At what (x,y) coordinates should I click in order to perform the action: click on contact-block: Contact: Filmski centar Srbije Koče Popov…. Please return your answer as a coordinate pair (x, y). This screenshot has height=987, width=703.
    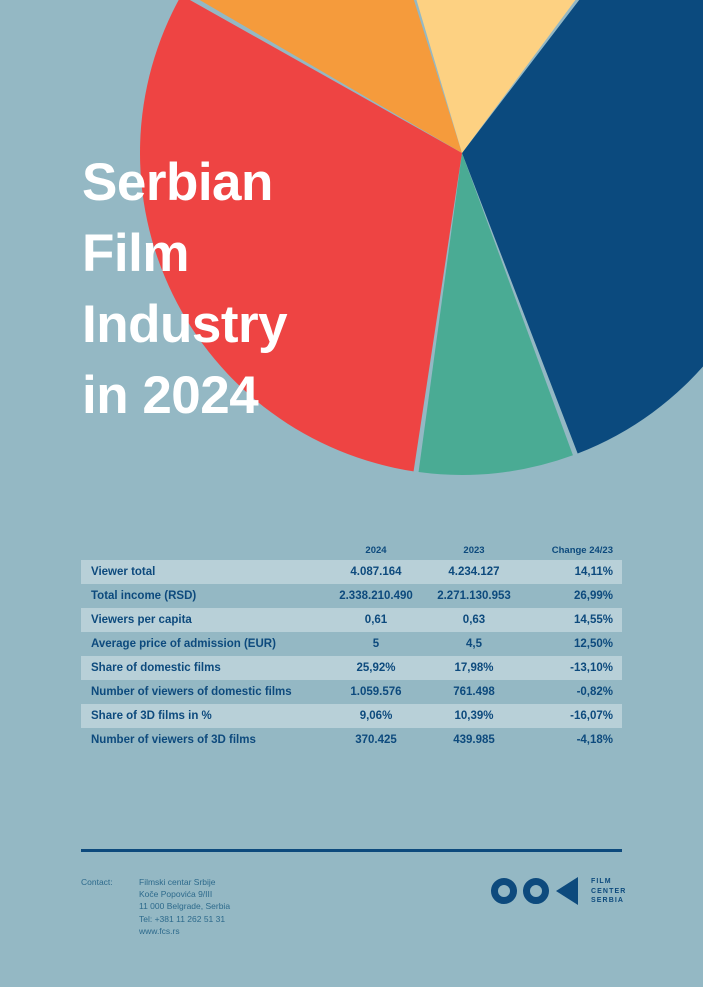
    Looking at the image, I should click on (155, 906).